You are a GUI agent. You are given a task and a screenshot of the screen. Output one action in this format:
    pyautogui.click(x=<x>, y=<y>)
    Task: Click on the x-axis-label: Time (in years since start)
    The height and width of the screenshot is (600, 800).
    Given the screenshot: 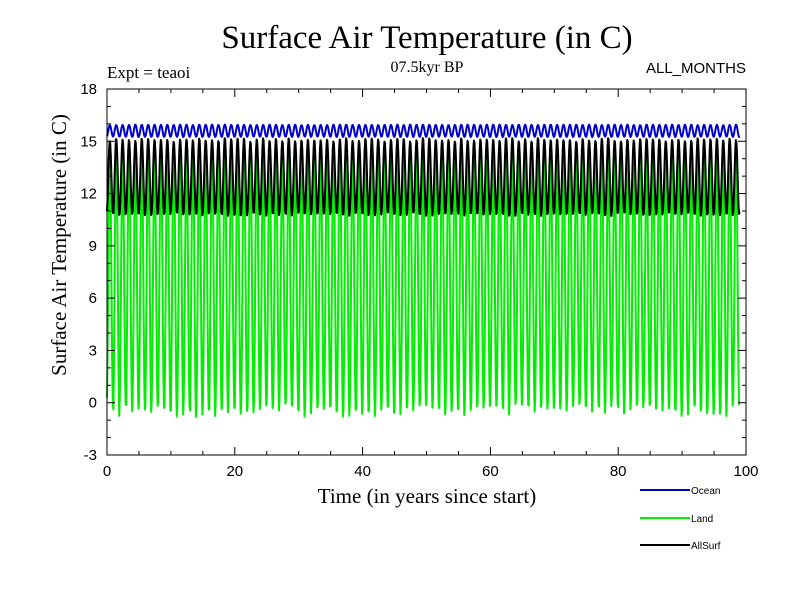 What is the action you would take?
    pyautogui.click(x=427, y=496)
    